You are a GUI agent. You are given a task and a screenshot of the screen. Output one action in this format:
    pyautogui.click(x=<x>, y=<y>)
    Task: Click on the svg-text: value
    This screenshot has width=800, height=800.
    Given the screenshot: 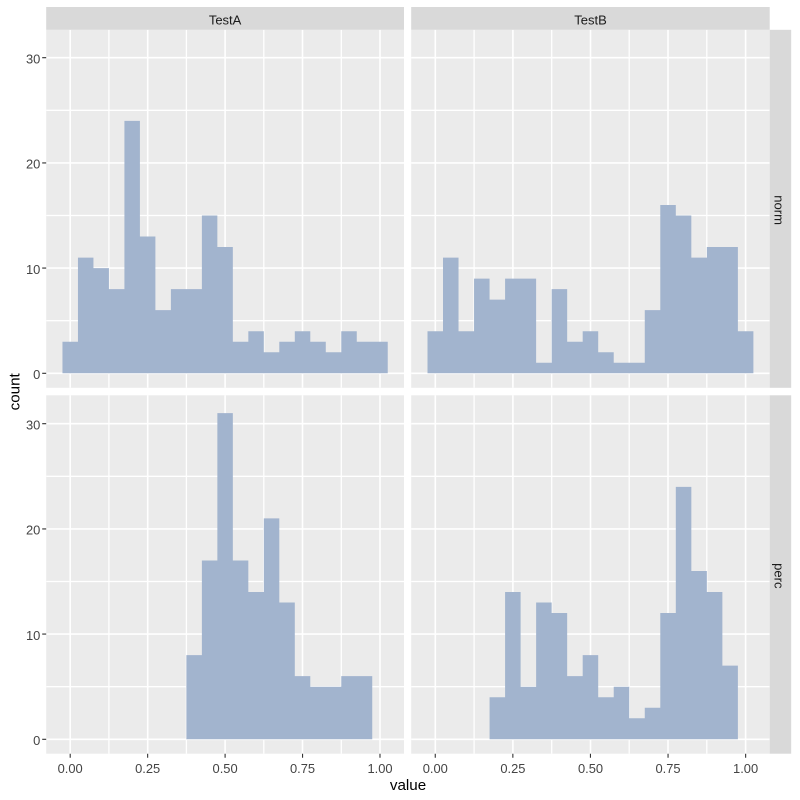 What is the action you would take?
    pyautogui.click(x=408, y=785)
    